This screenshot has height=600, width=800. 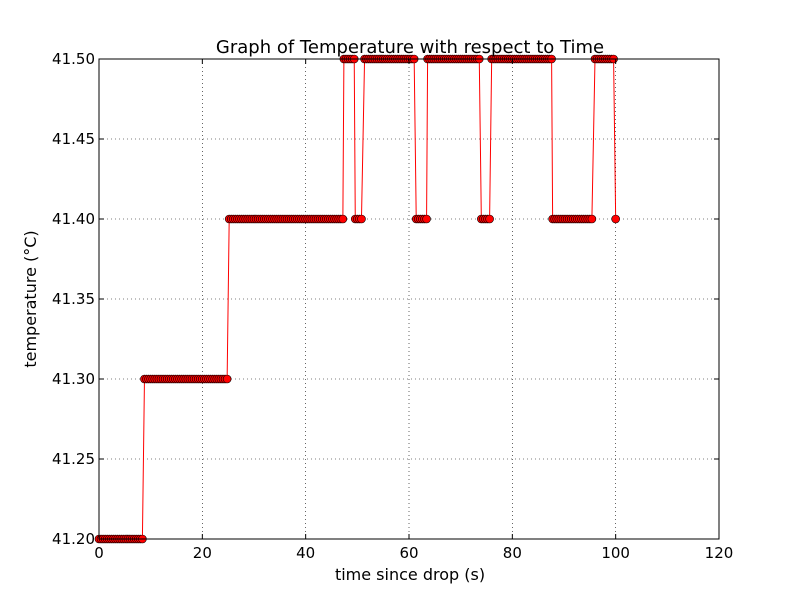 I want to click on x-tick-label: 40, so click(x=305, y=553).